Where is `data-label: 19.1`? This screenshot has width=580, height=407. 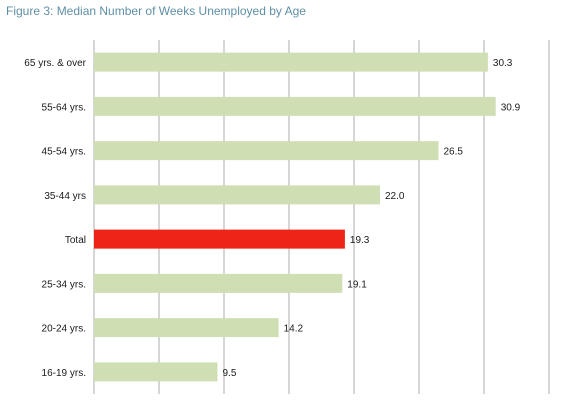
data-label: 19.1 is located at coordinates (357, 284).